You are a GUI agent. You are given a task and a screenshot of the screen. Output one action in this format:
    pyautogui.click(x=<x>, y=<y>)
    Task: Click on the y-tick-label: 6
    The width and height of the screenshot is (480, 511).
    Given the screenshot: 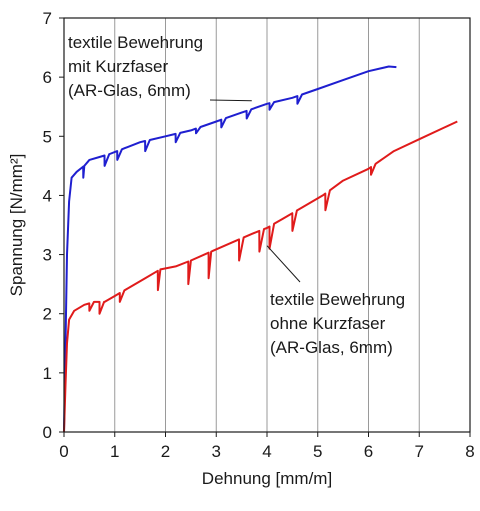 What is the action you would take?
    pyautogui.click(x=47, y=77)
    